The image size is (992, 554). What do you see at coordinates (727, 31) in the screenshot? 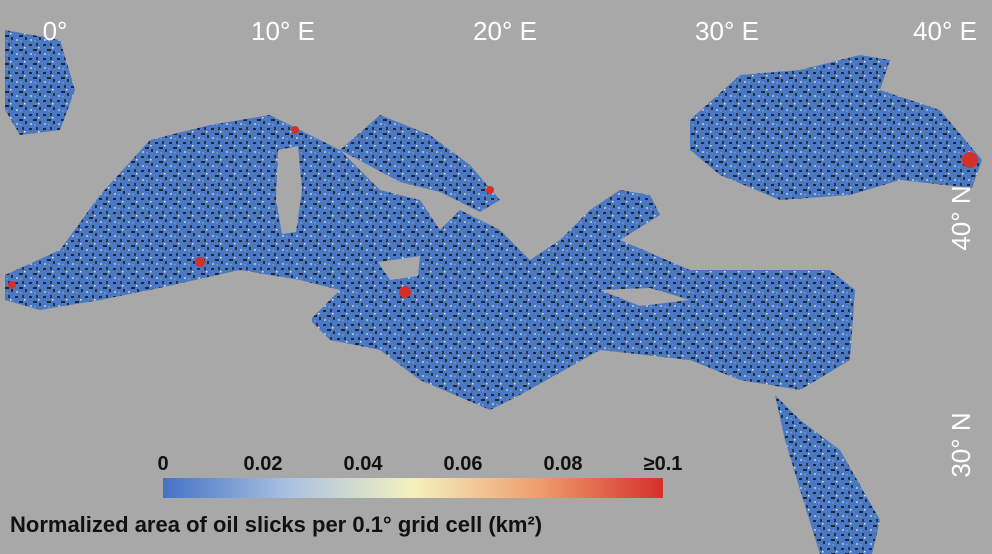
I see `longitude-label: 30° E` at bounding box center [727, 31].